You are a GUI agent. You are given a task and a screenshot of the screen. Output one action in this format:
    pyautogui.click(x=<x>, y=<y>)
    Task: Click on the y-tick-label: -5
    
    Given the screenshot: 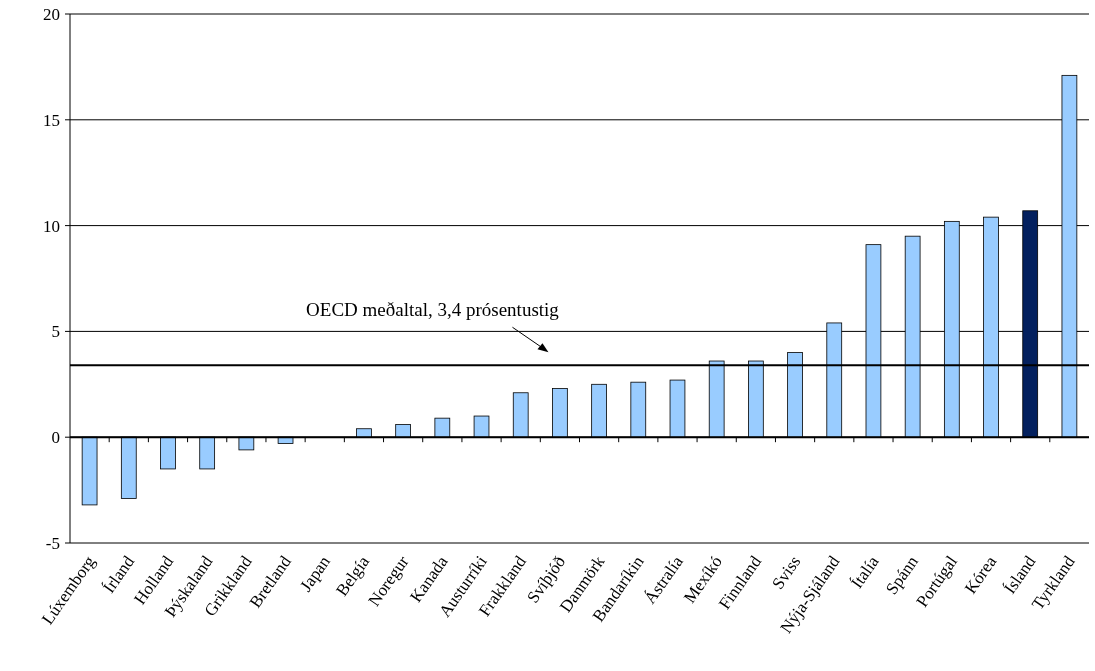 What is the action you would take?
    pyautogui.click(x=52, y=543)
    